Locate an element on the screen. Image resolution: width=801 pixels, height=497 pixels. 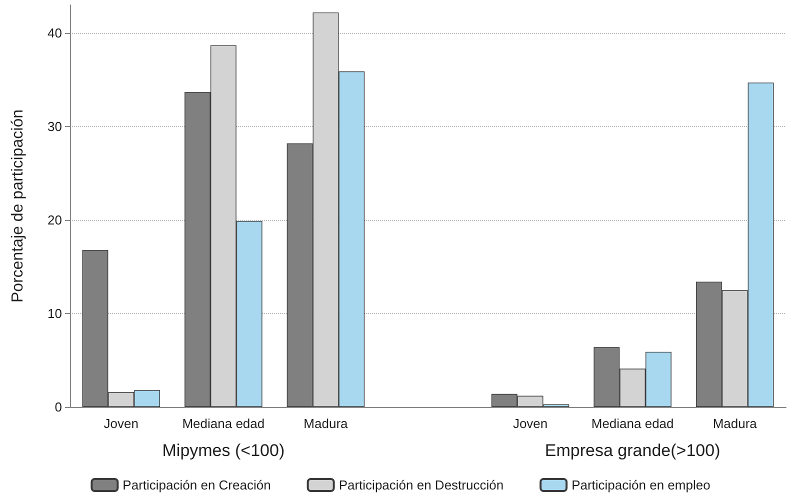
legend-label: Participación en Destrucción is located at coordinates (421, 485).